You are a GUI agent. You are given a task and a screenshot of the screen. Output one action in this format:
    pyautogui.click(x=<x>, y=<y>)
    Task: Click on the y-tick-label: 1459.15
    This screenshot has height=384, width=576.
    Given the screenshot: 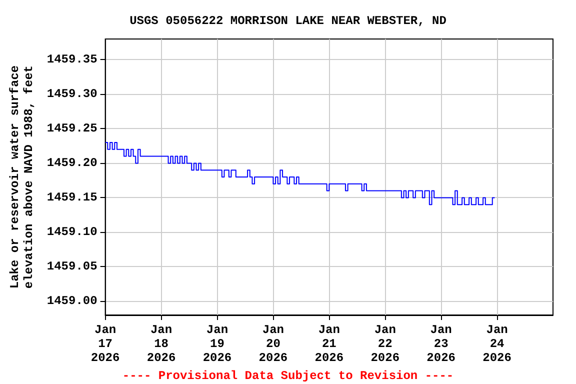 What is the action you would take?
    pyautogui.click(x=72, y=197)
    